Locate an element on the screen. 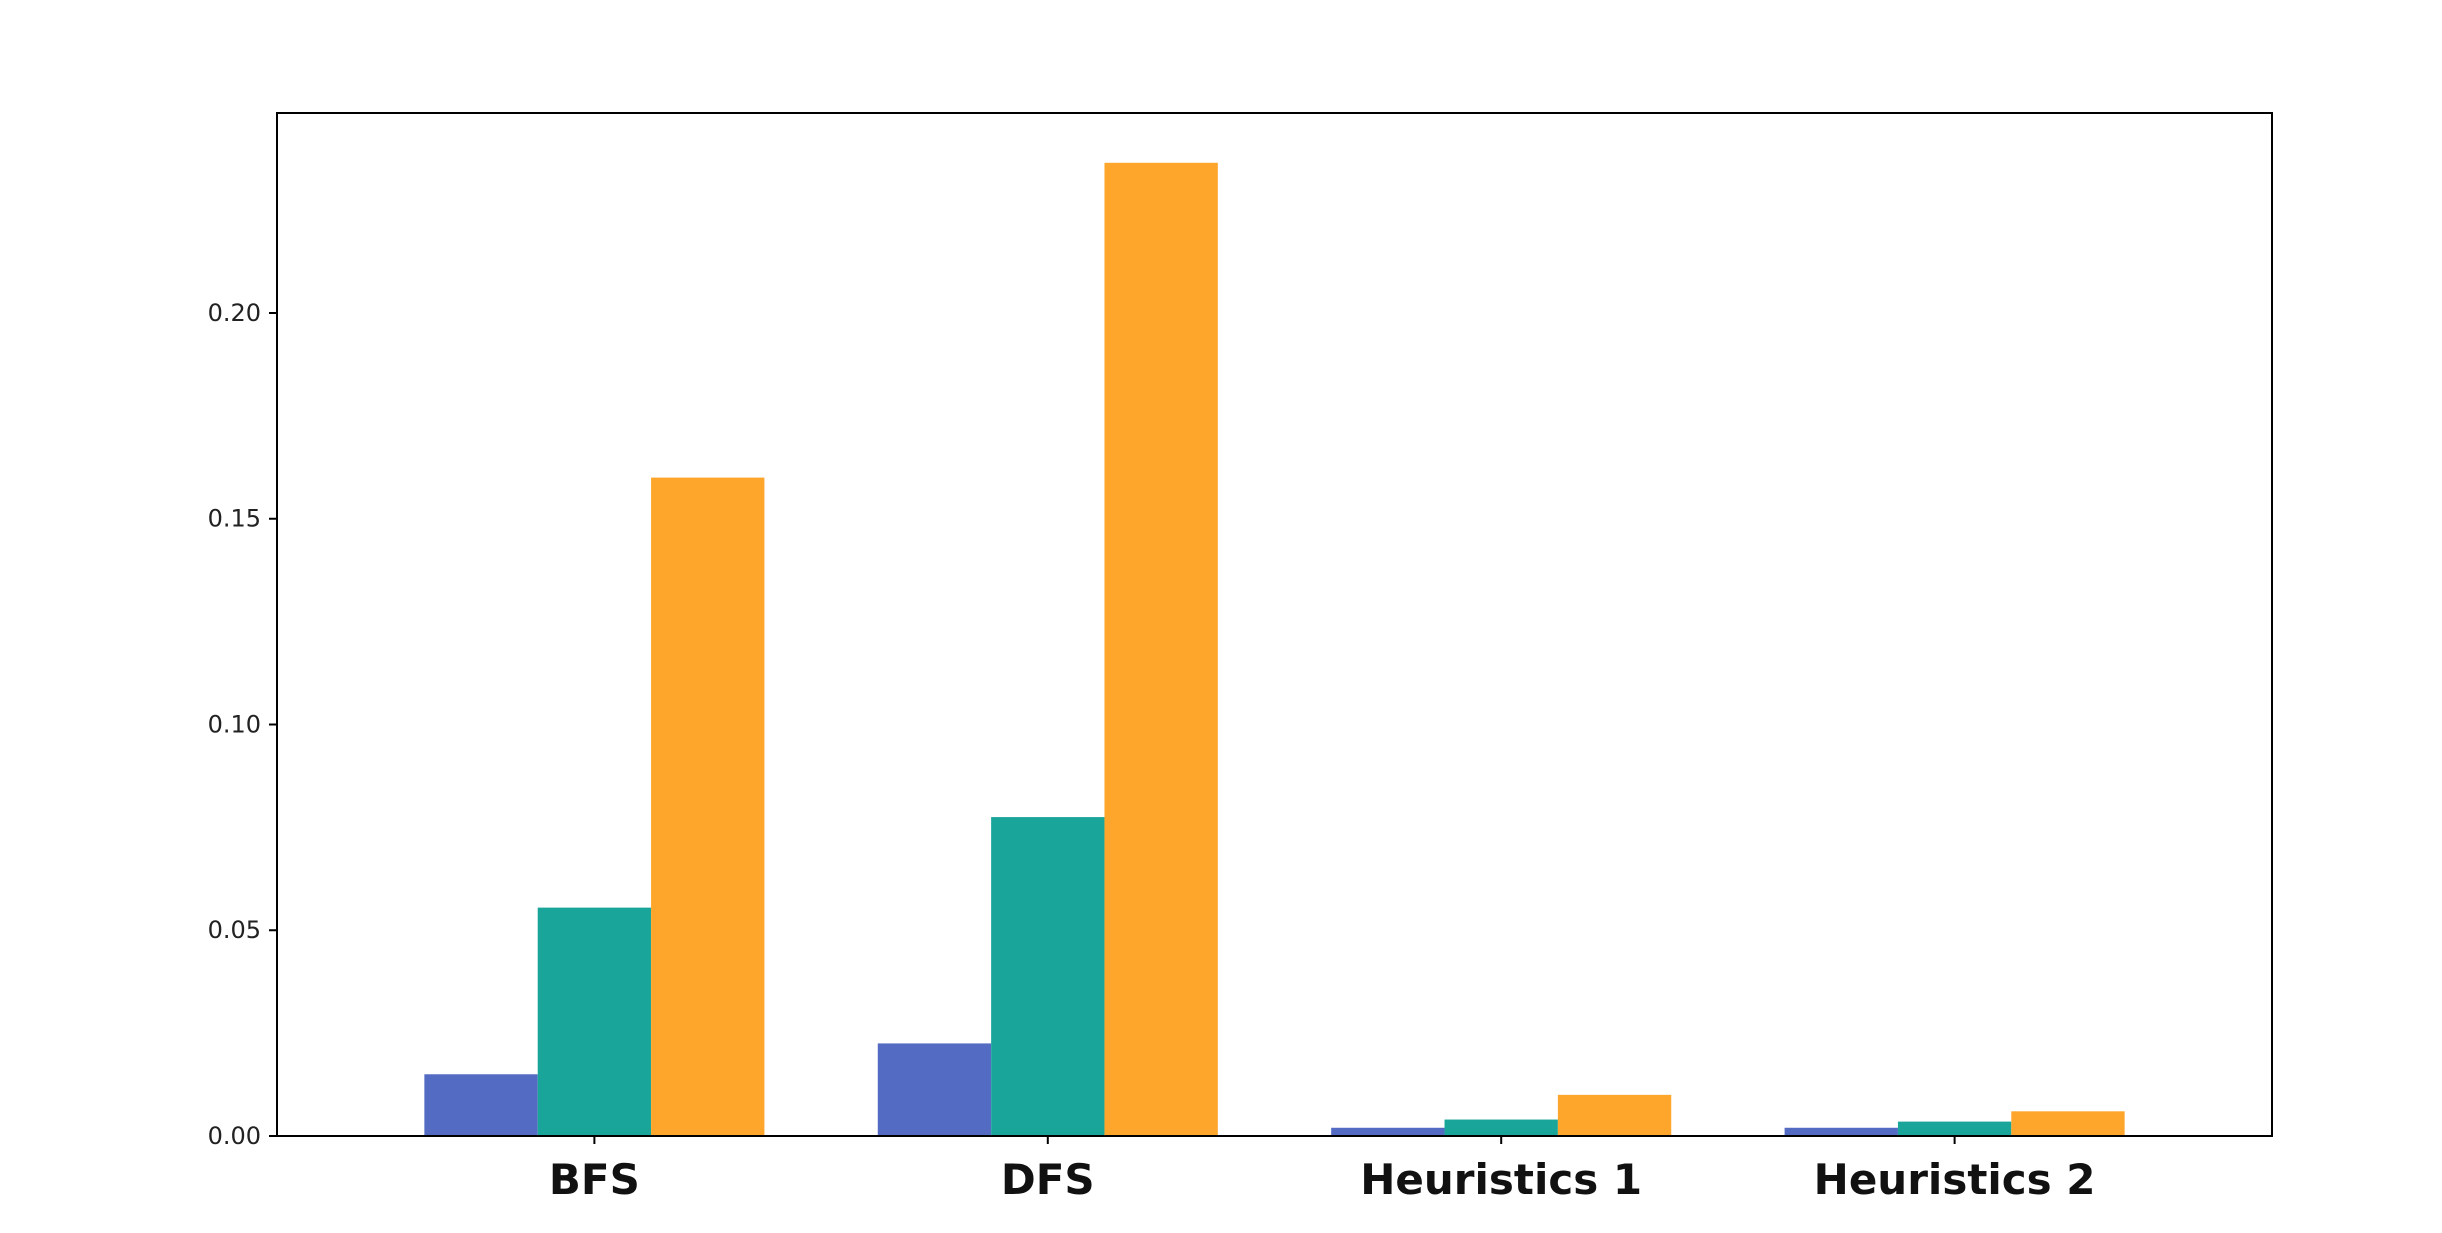  y-tick-label: 0.00 is located at coordinates (234, 1136).